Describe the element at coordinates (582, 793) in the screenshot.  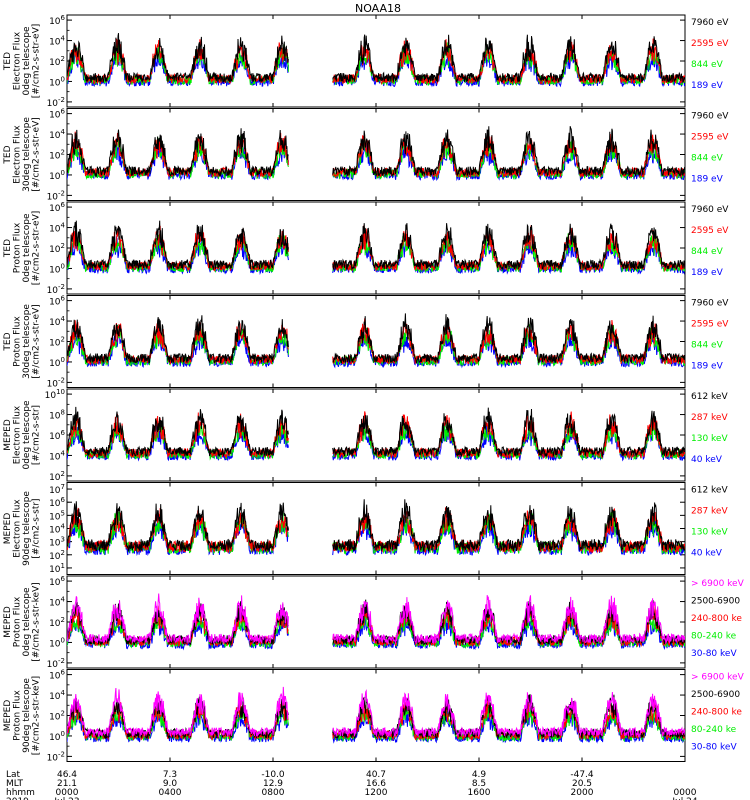
I see `axis-tick-value: 2000` at that location.